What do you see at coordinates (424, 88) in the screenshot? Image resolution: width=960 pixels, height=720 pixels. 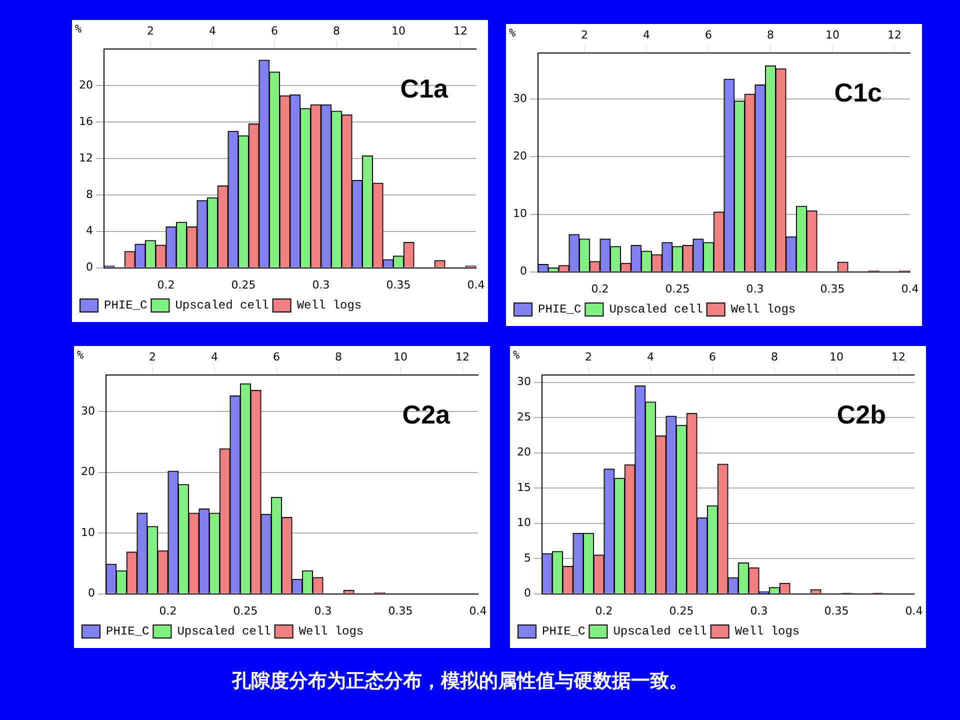 I see `text: C1a` at bounding box center [424, 88].